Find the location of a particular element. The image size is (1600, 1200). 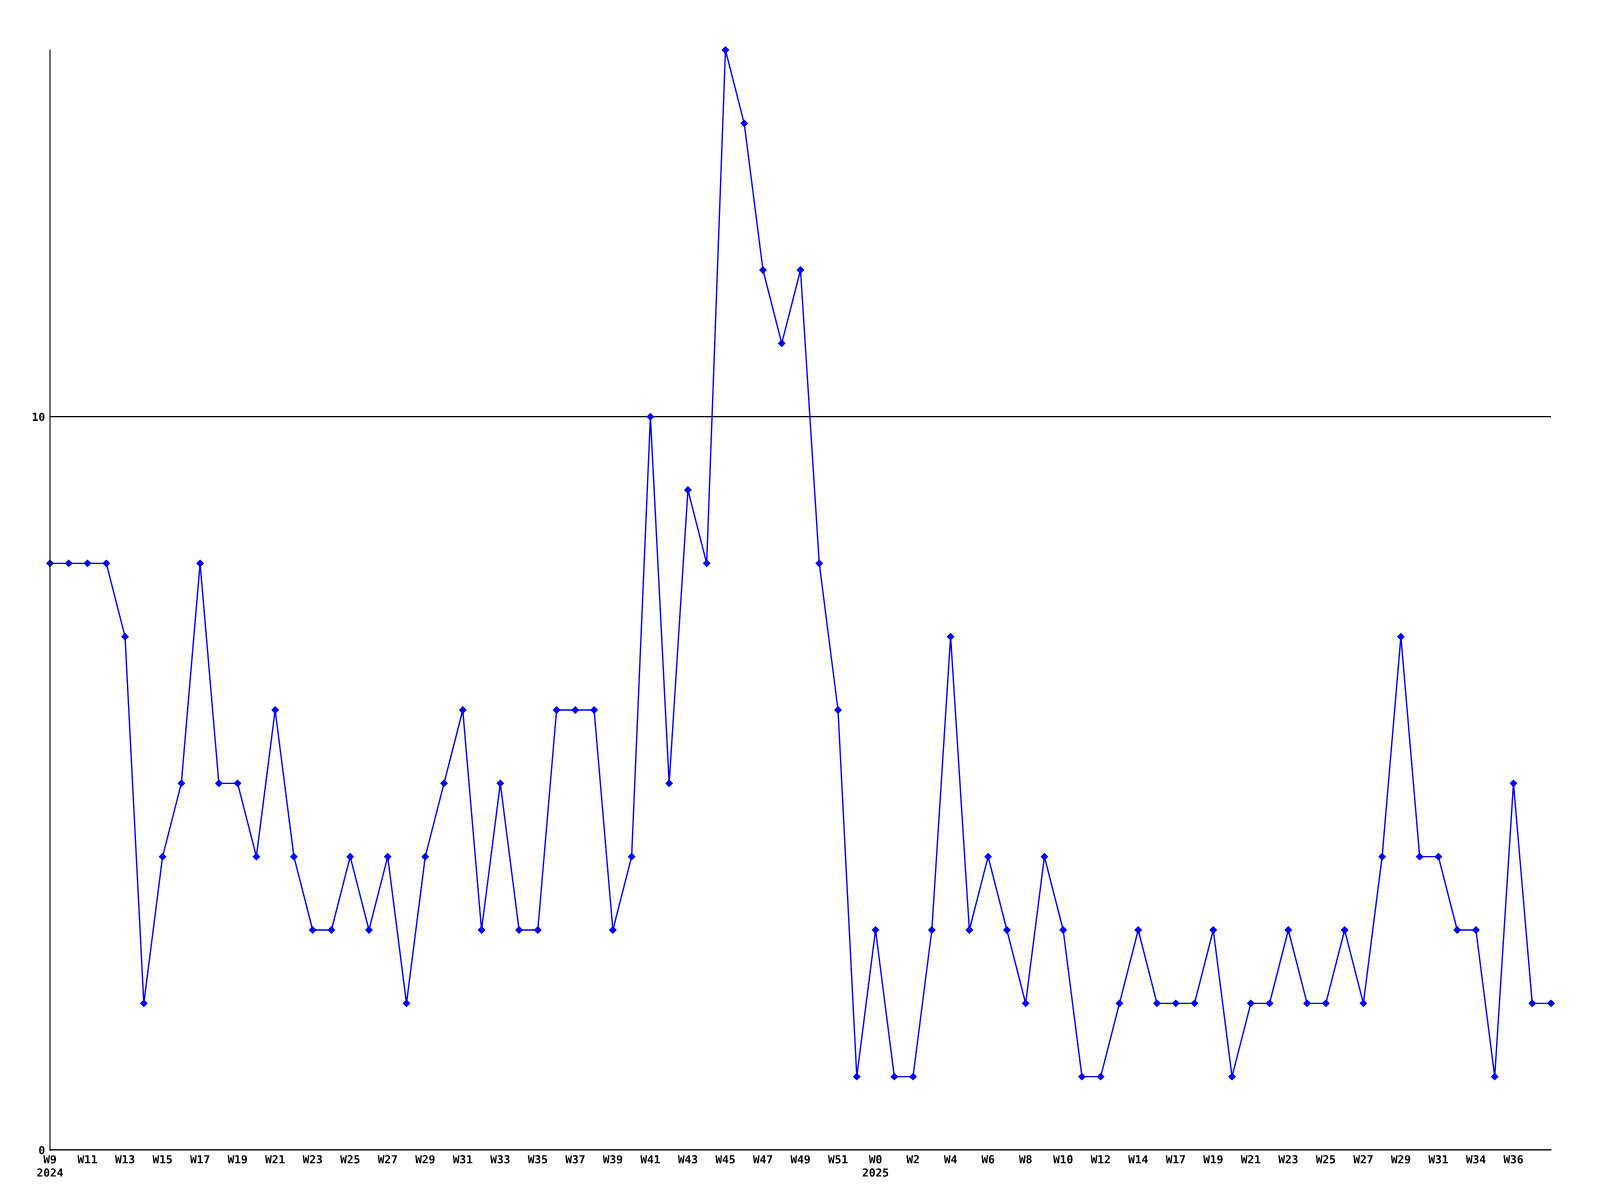

x-tick-label: W43 is located at coordinates (687, 1159).